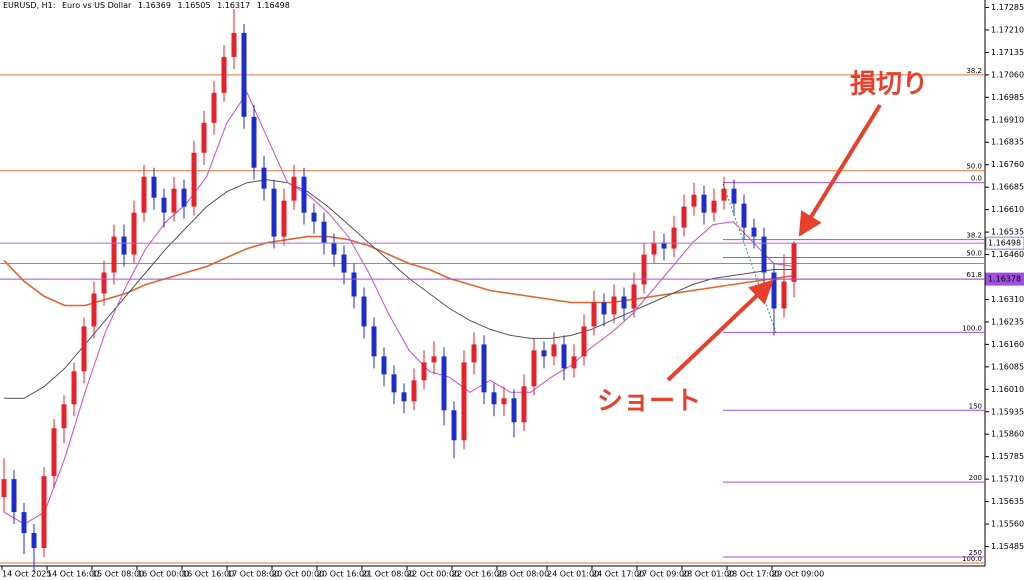  Describe the element at coordinates (1007, 52) in the screenshot. I see `y-tick-label: 1.17135` at that location.